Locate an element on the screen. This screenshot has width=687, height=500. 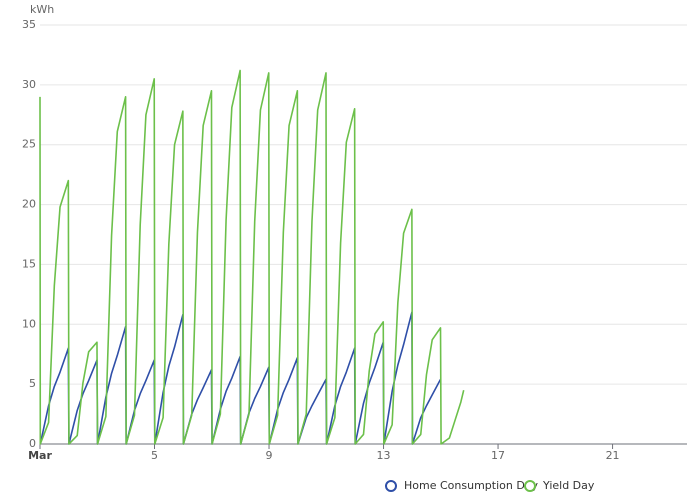
y-tick-label: 25 is located at coordinates (29, 144).